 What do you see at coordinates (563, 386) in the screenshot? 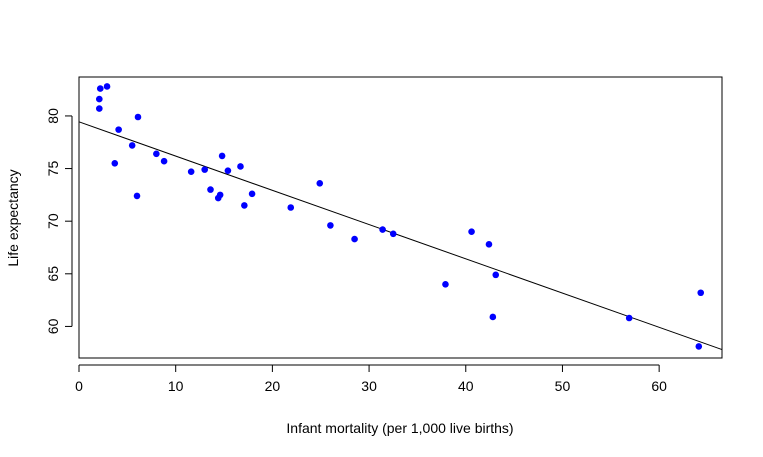
I see `x-tick-label: 50` at bounding box center [563, 386].